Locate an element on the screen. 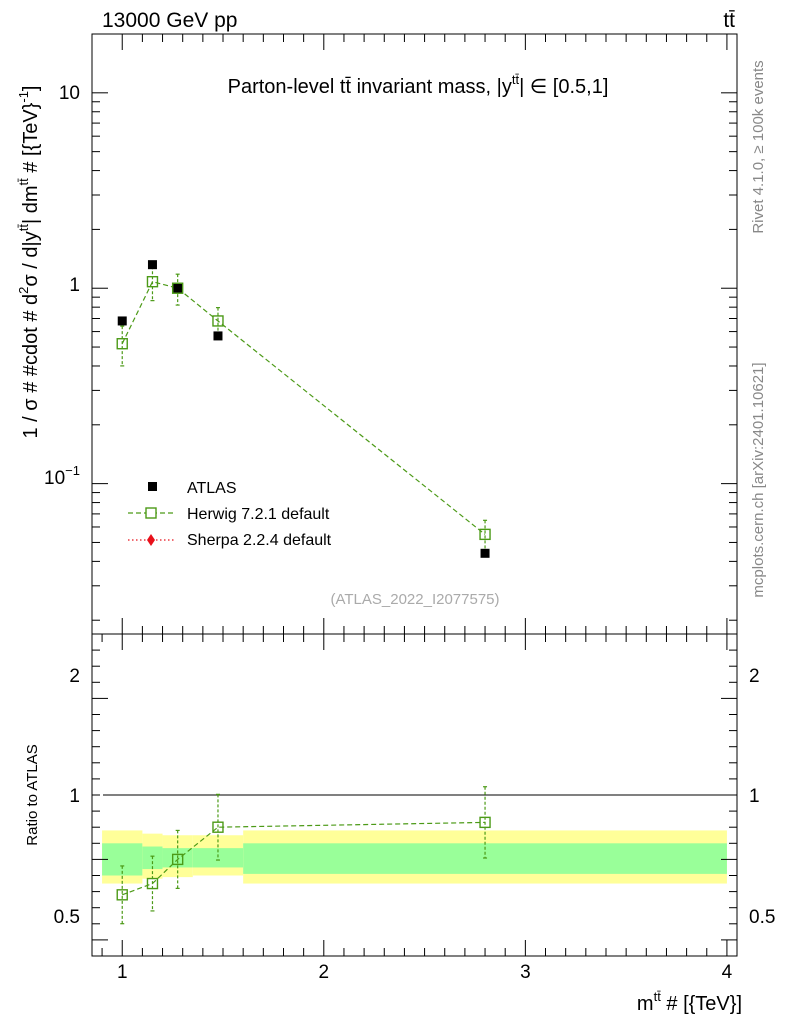 The image size is (786, 1024). y-tick-label-10: 10 is located at coordinates (69, 93).